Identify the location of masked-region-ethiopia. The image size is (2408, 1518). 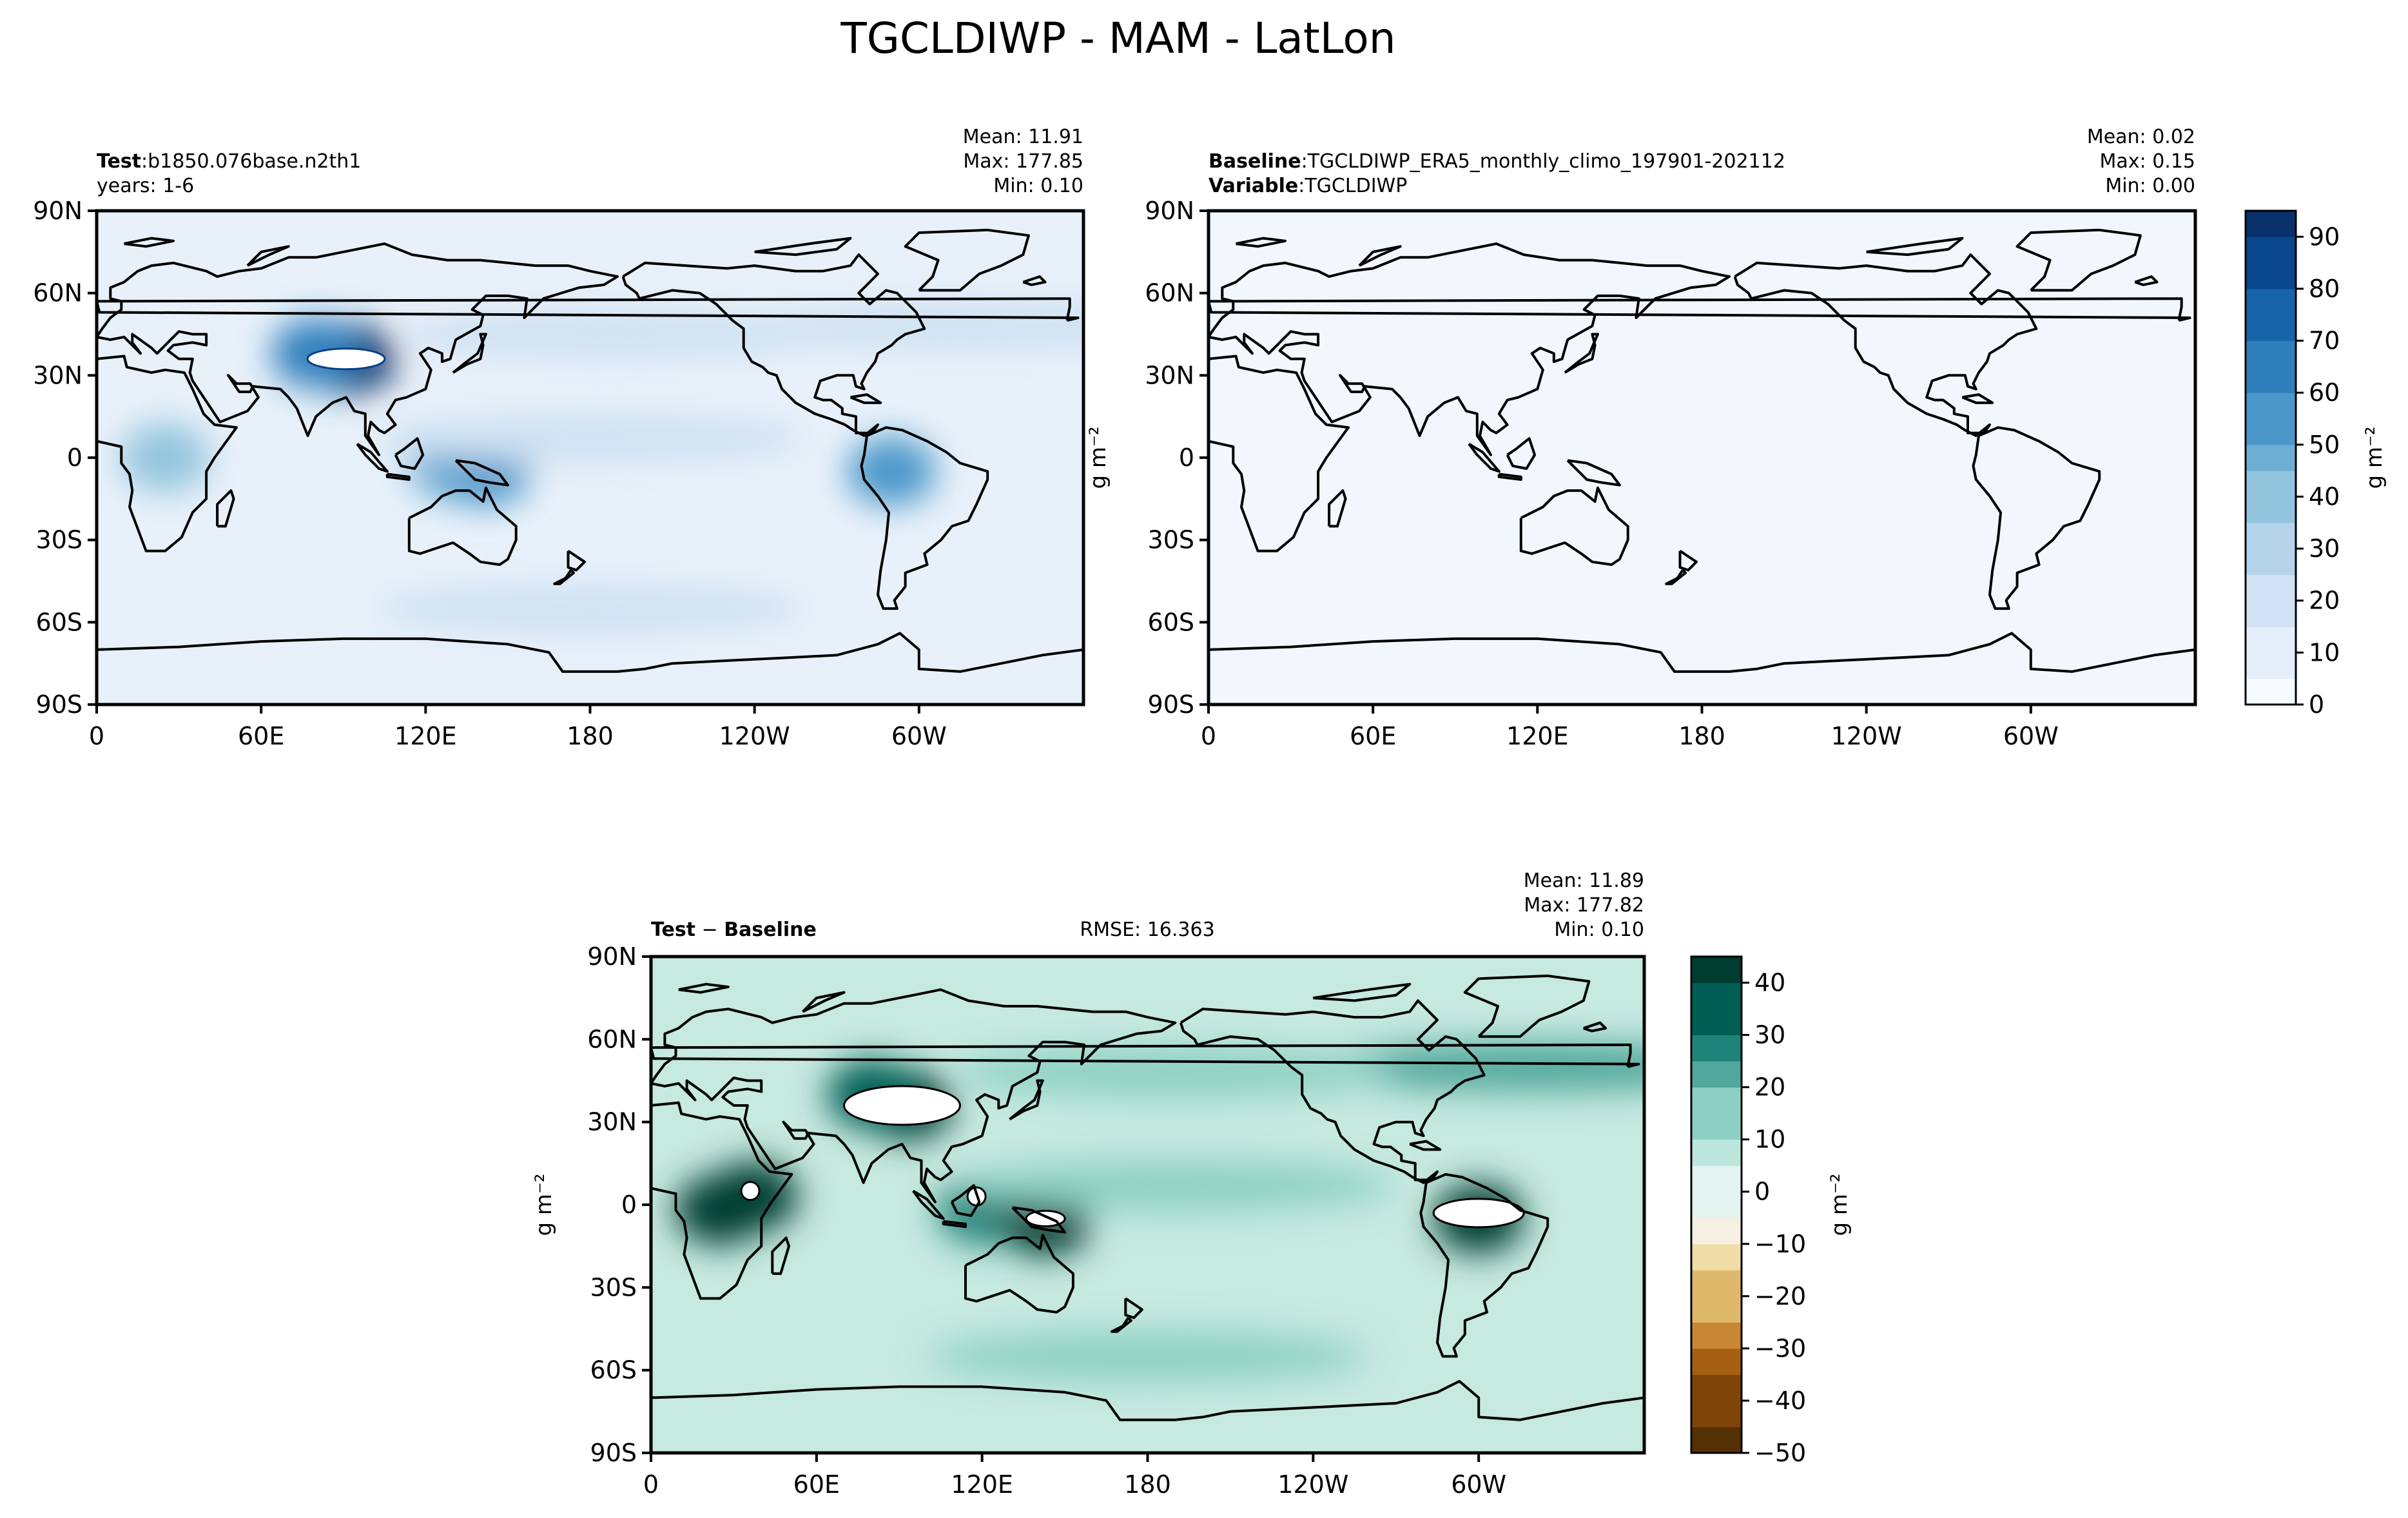
(750, 1191).